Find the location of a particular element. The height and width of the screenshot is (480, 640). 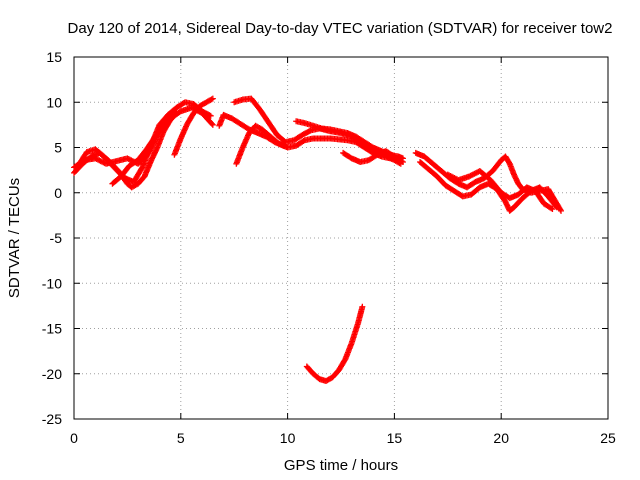

x-tick-label: 25 is located at coordinates (608, 438).